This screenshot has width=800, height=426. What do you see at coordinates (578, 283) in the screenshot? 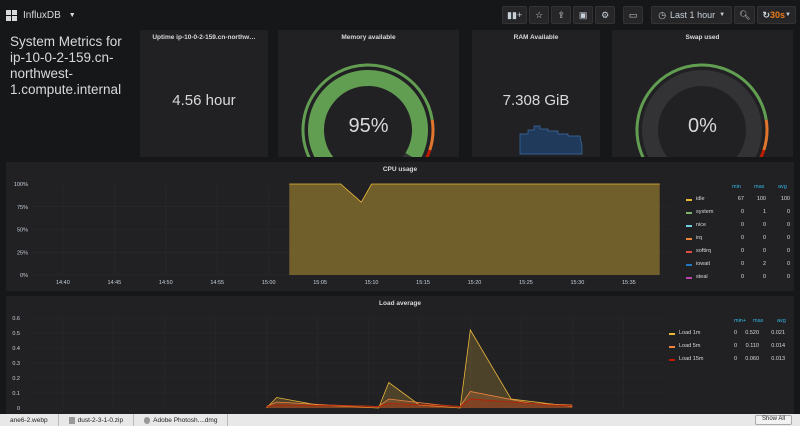
I see `cpu-x-tick: 15:30` at bounding box center [578, 283].